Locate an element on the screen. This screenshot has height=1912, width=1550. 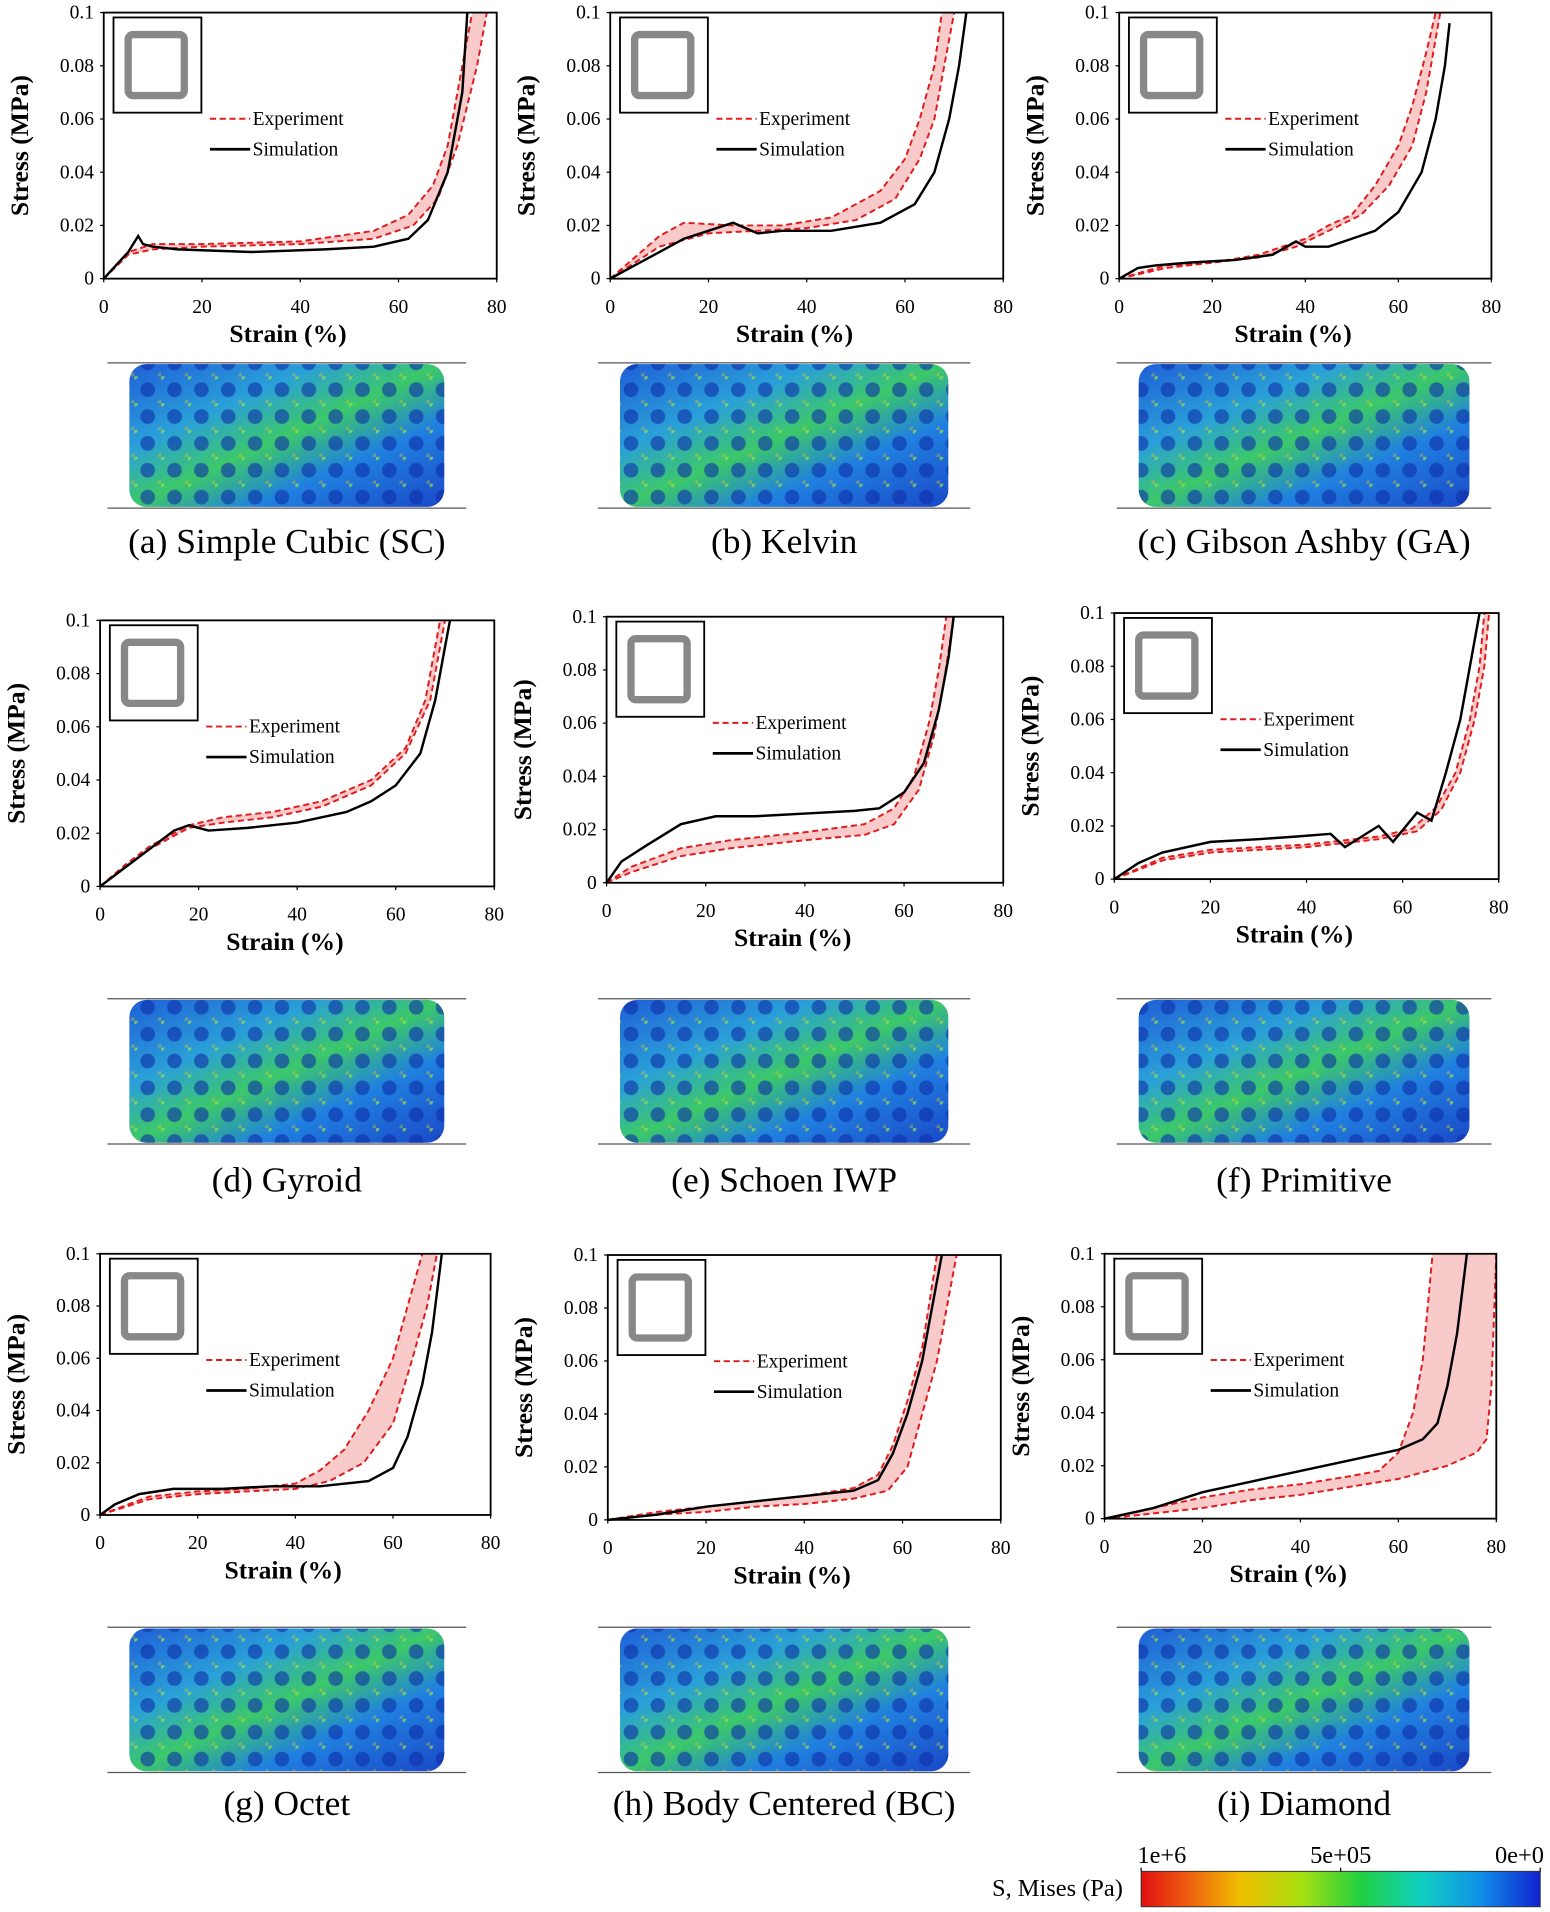
experiment-band is located at coordinates (268, 1384).